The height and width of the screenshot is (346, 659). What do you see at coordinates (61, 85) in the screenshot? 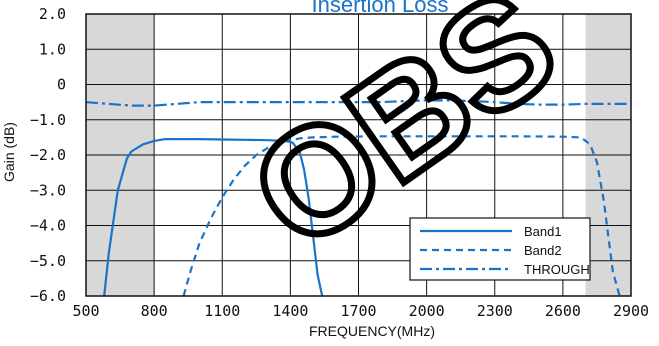
I see `y-tick-label: 0` at bounding box center [61, 85].